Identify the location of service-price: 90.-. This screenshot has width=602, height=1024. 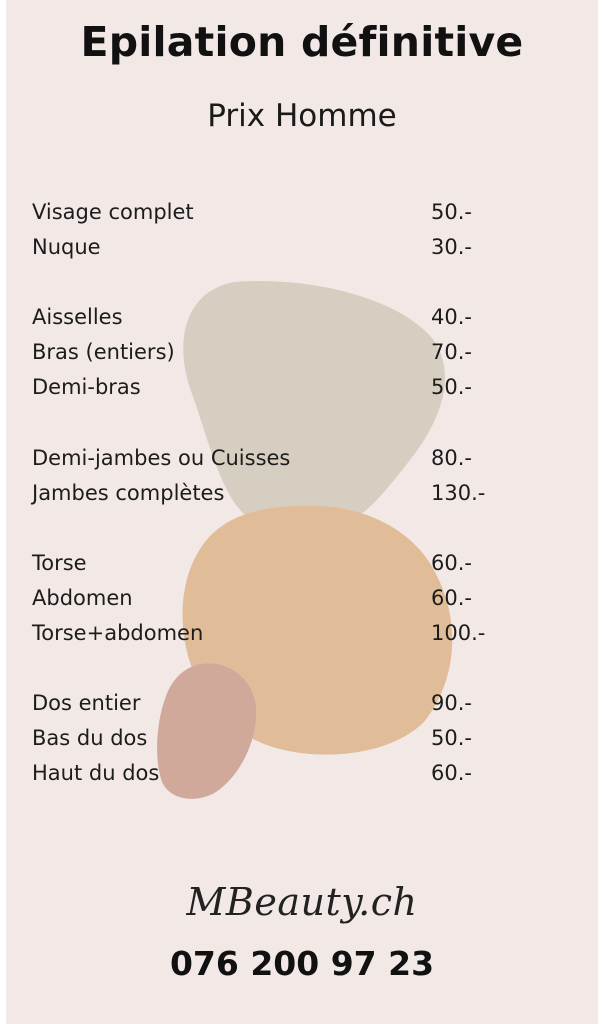
(451, 703).